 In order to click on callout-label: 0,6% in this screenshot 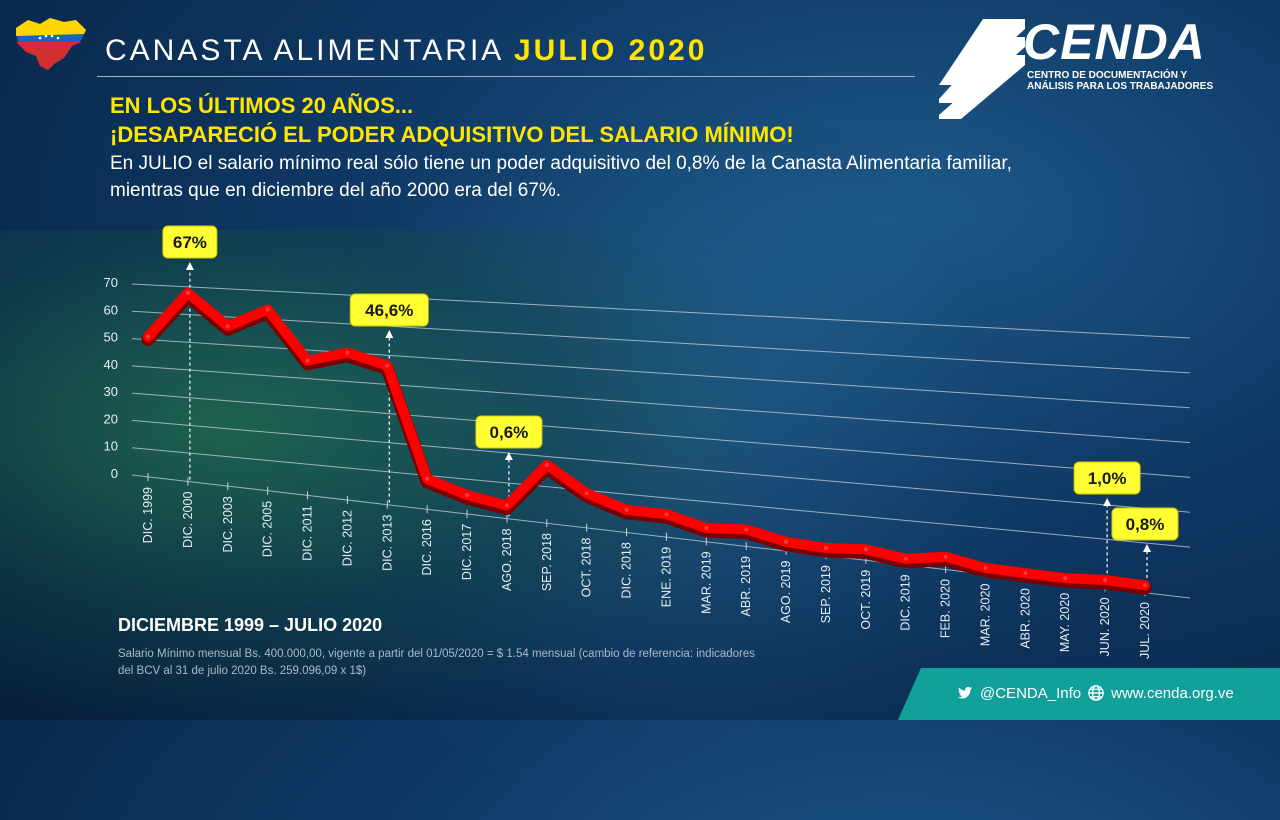, I will do `click(509, 432)`.